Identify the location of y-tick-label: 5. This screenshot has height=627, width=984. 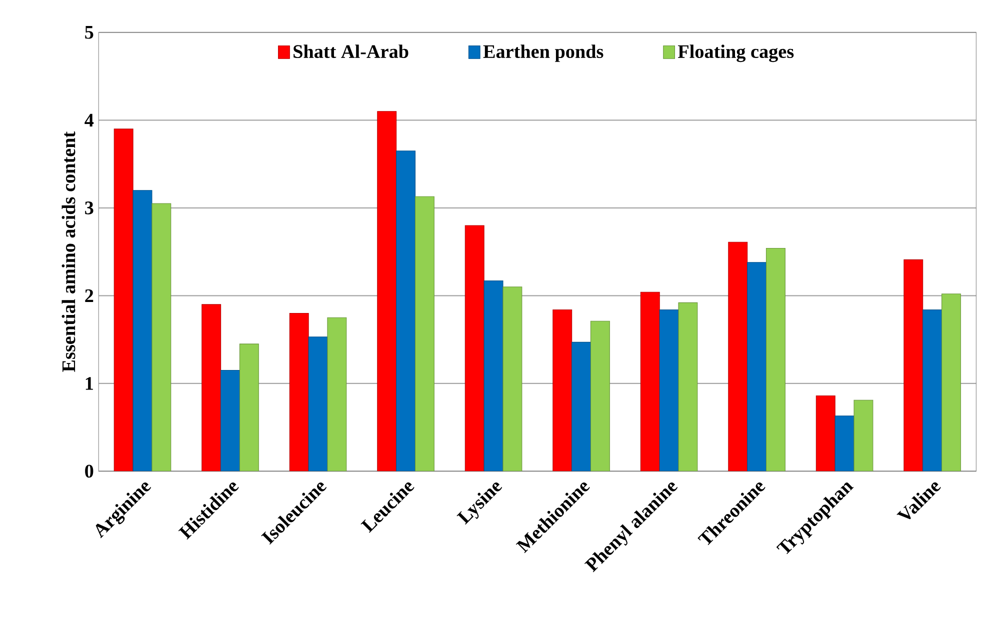
(89, 33).